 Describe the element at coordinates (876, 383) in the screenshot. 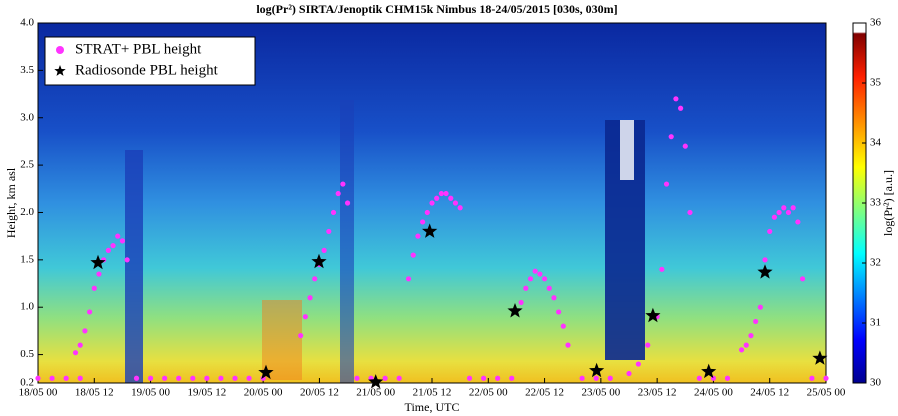

I see `colorbar-tick-label: 30` at that location.